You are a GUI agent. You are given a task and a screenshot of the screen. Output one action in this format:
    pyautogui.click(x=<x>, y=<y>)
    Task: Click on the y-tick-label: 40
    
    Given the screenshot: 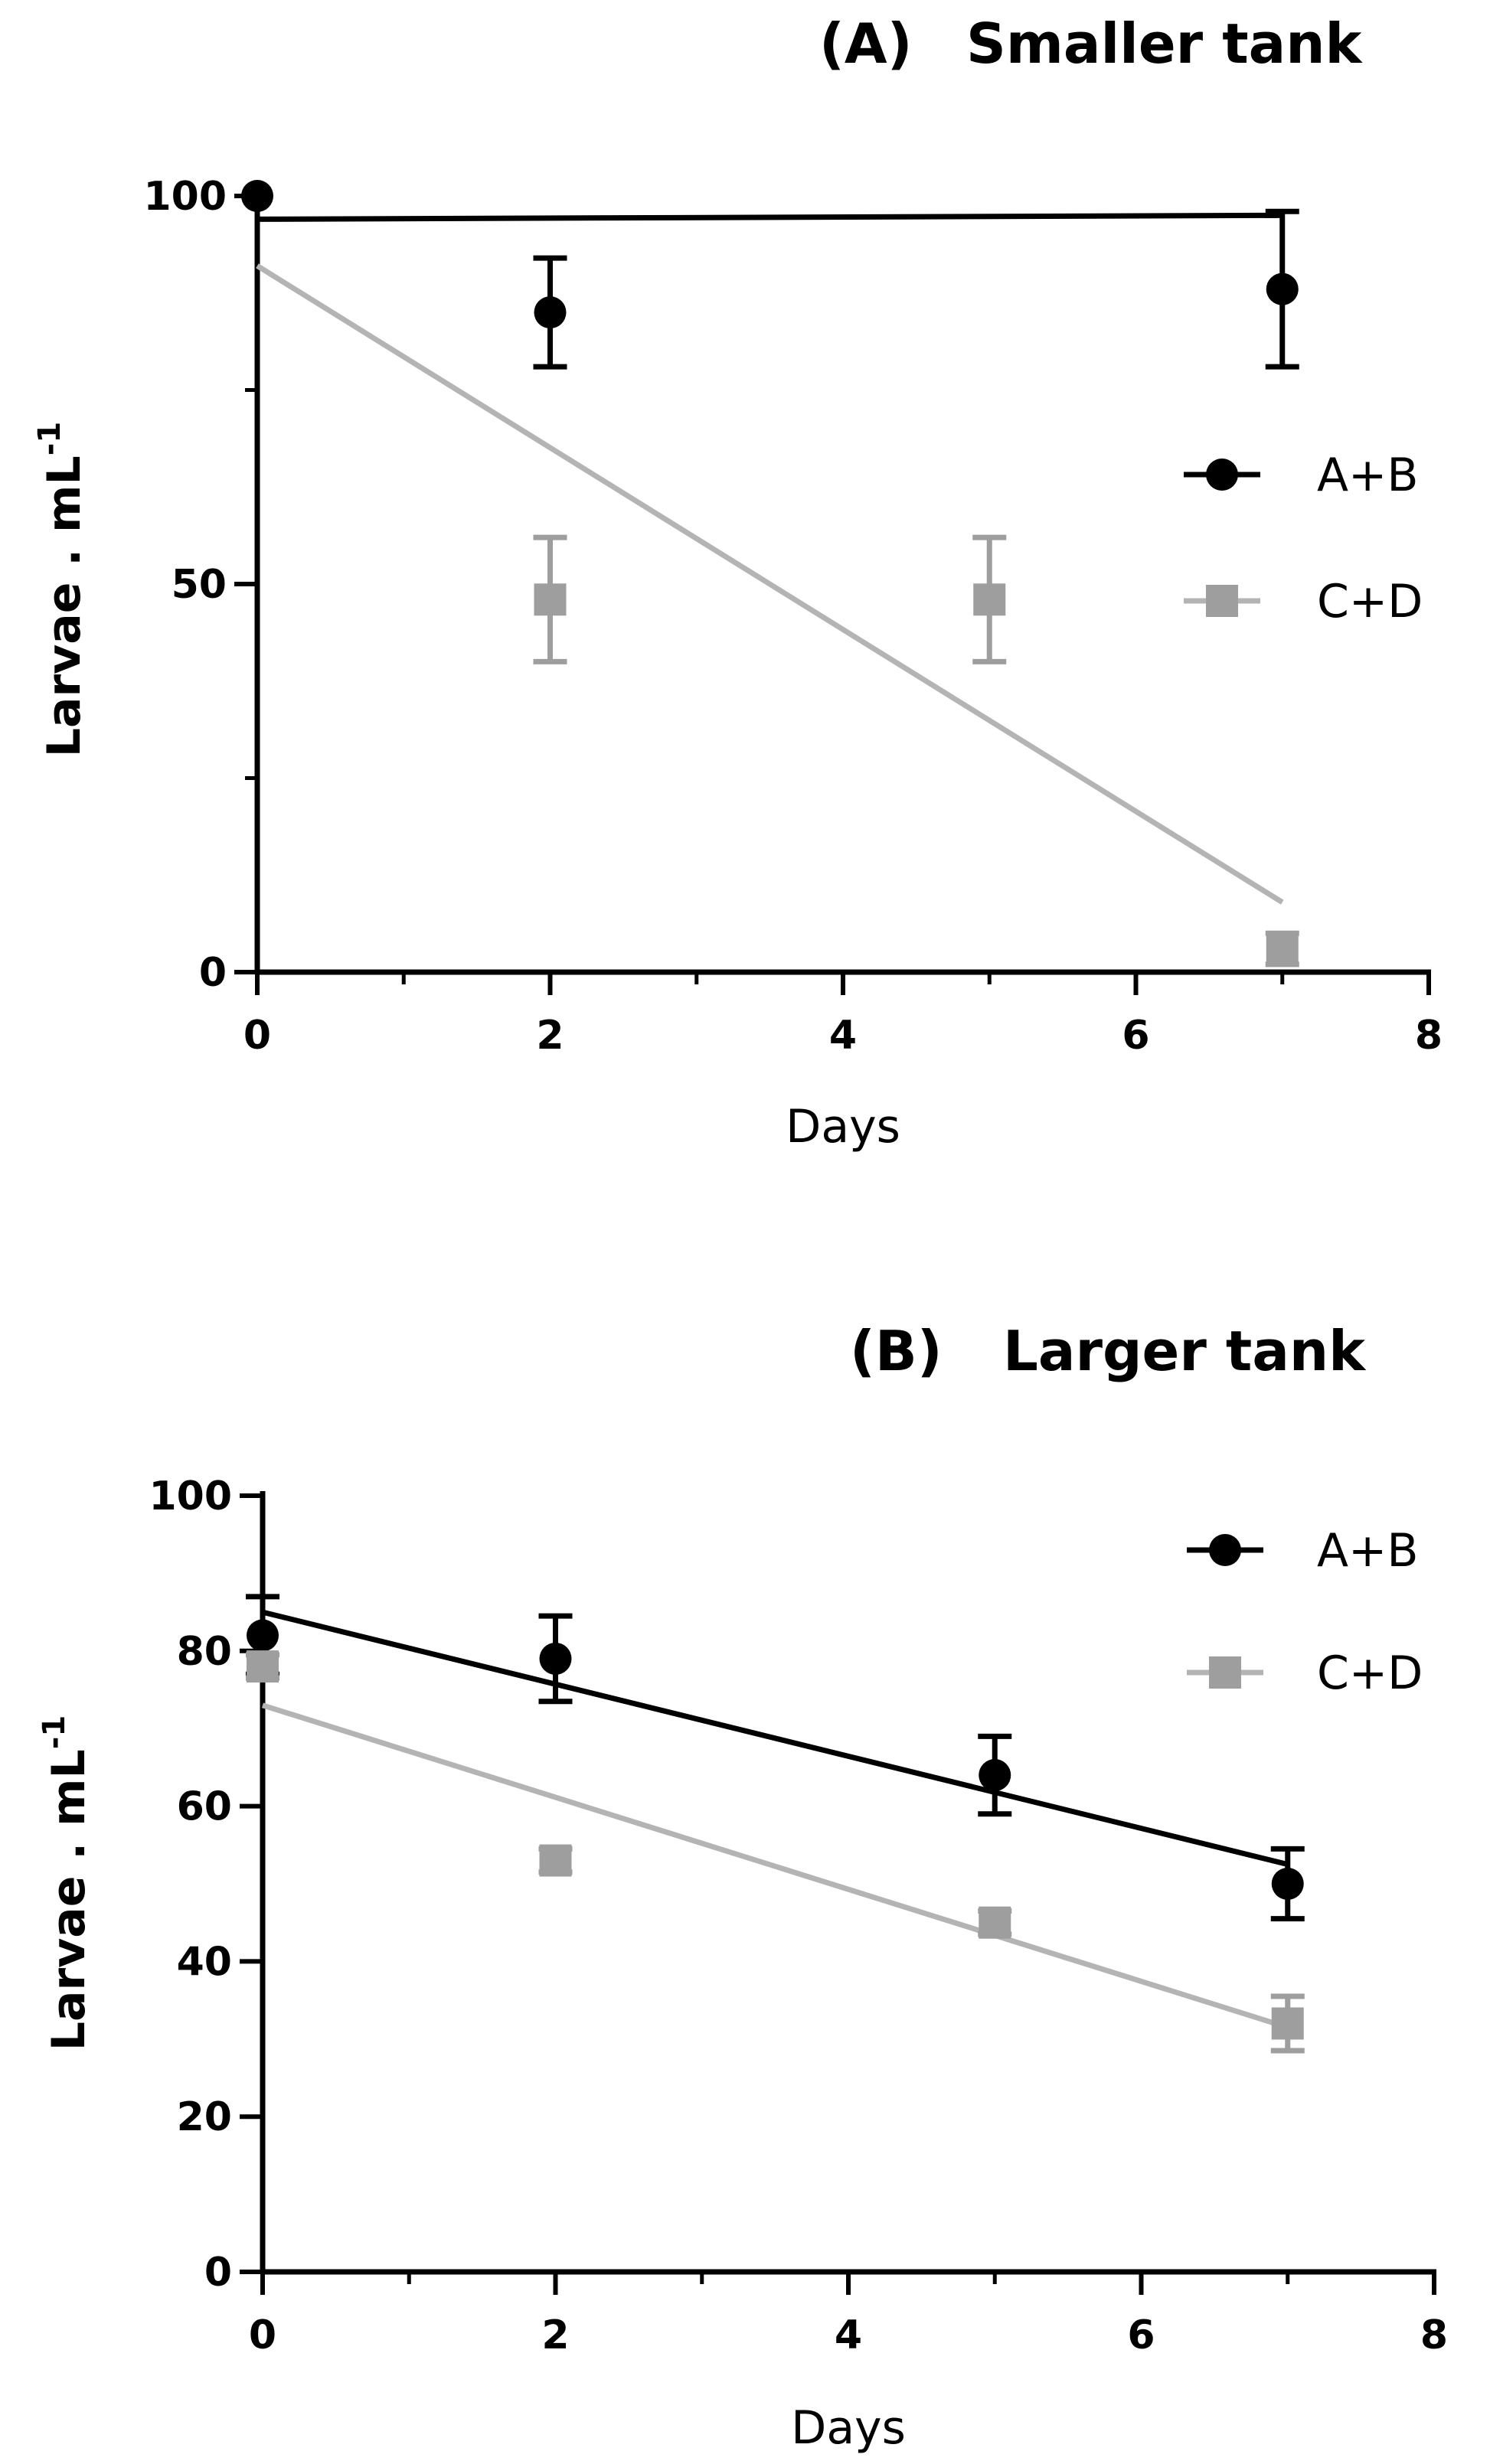 What is the action you would take?
    pyautogui.click(x=205, y=1962)
    